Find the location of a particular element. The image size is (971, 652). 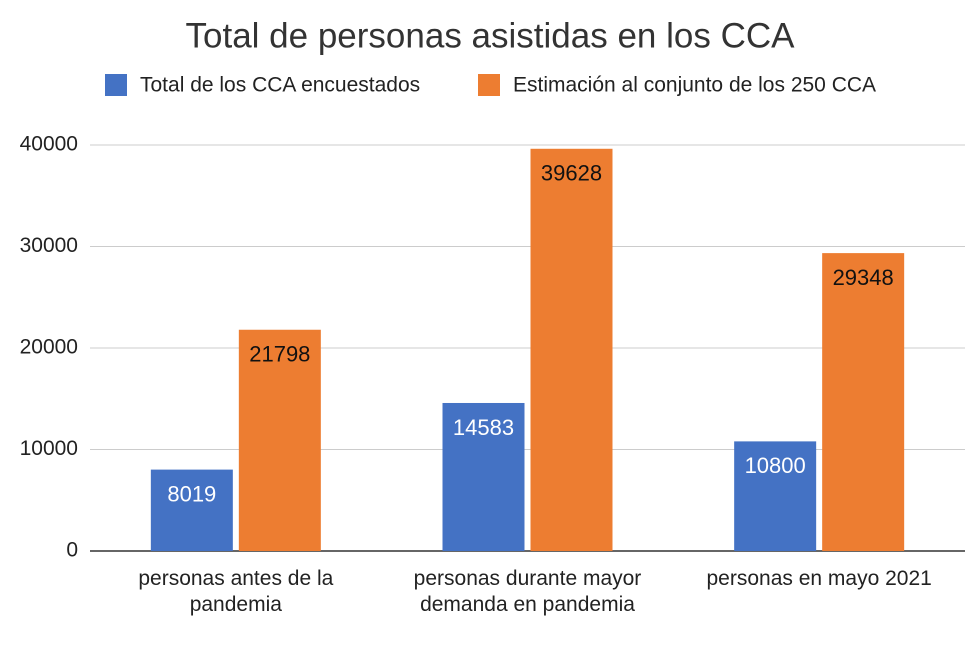

y-tick-label: 30000 is located at coordinates (49, 245).